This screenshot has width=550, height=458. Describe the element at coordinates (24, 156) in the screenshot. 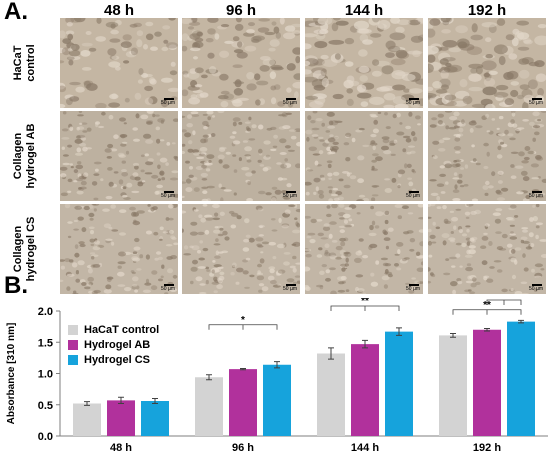

I see `row-label-collagen-hydrogel-ab: Collagen hydrogel AB` at that location.